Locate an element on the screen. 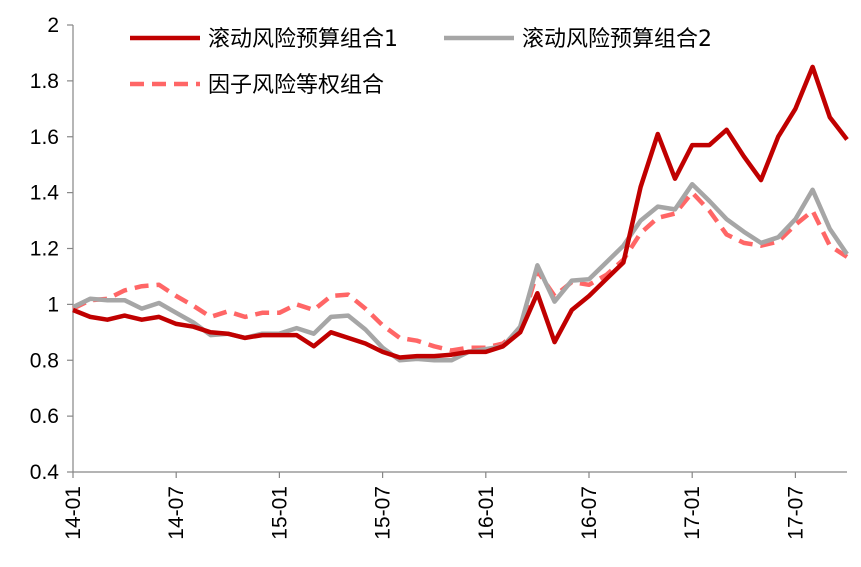  y-tick-label: 1.4 is located at coordinates (45, 193).